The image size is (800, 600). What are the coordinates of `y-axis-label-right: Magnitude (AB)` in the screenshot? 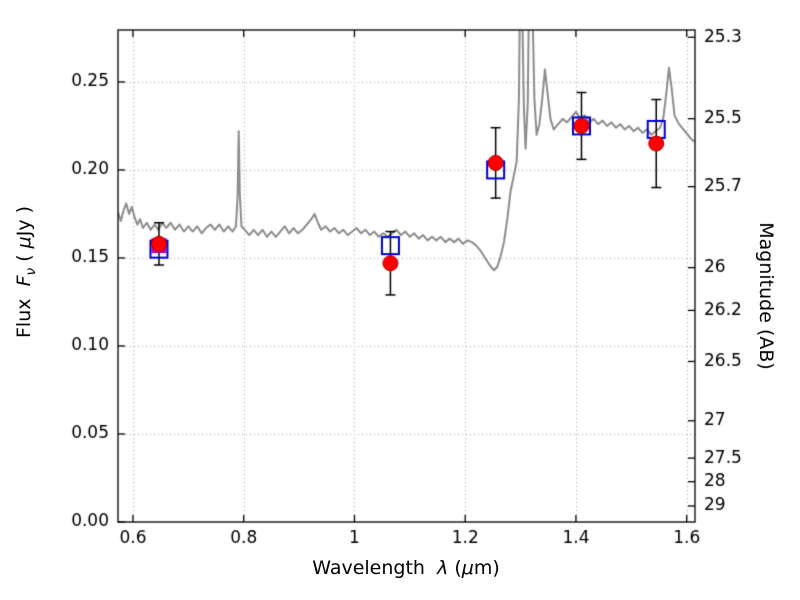 It's located at (766, 296).